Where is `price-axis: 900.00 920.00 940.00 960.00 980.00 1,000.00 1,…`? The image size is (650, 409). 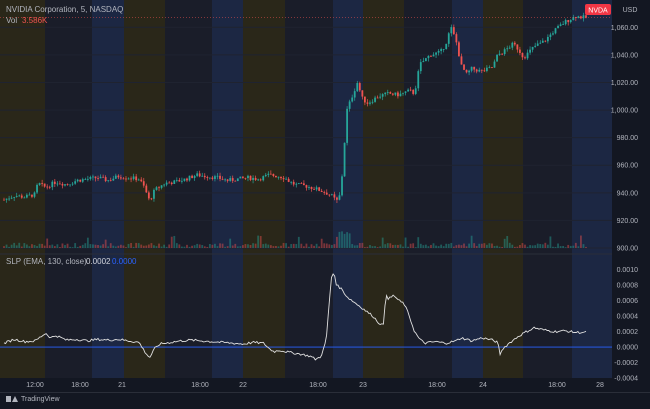 price-axis: 900.00 920.00 940.00 960.00 980.00 1,000.00 1,… is located at coordinates (624, 139).